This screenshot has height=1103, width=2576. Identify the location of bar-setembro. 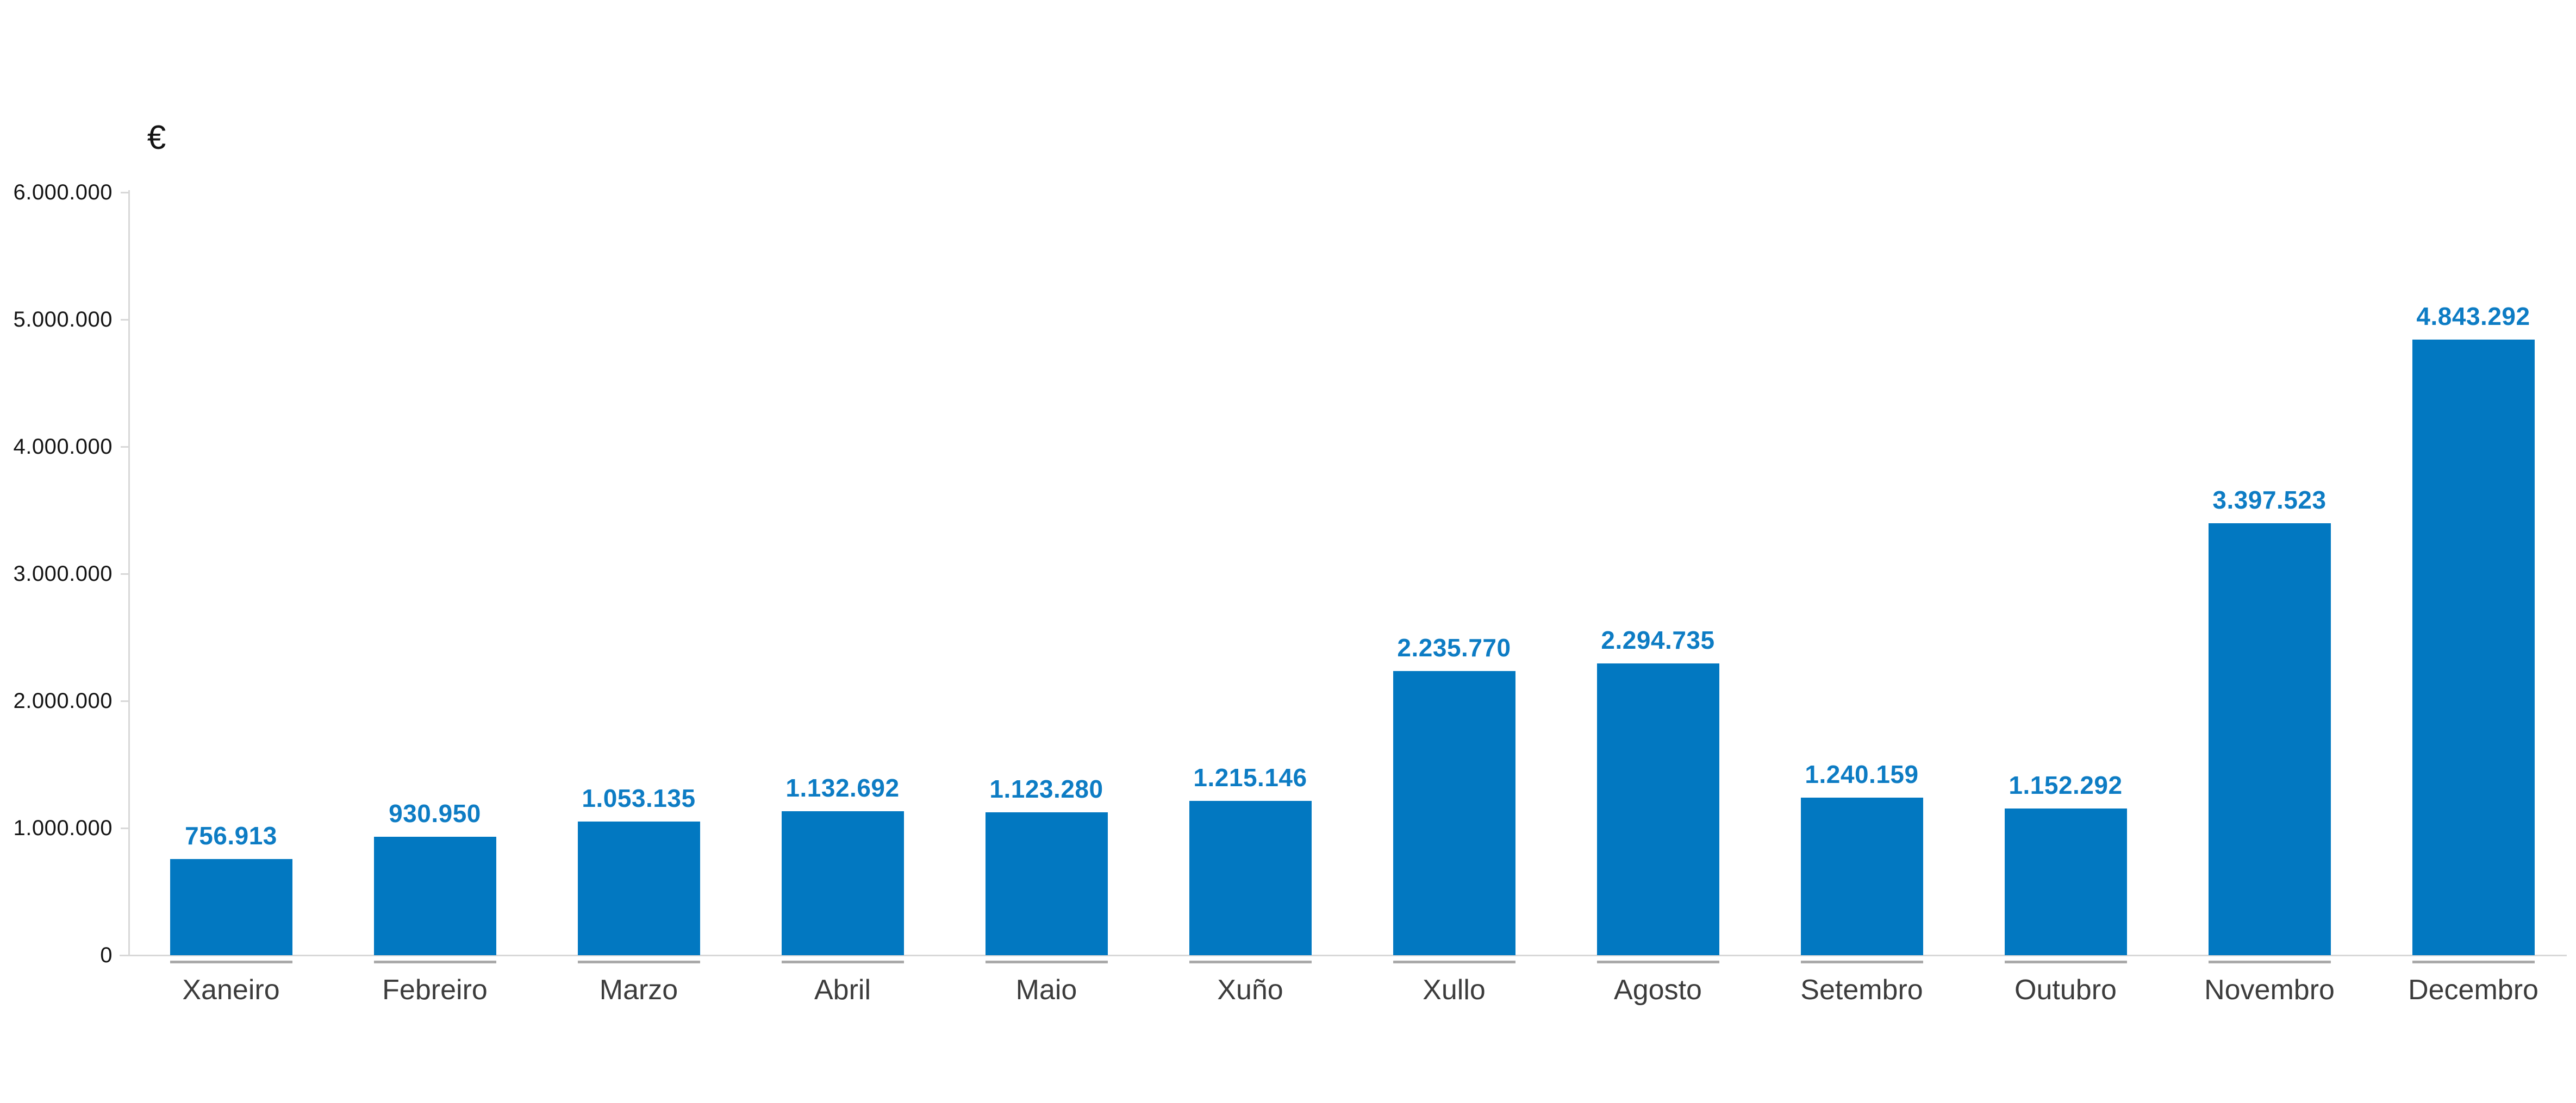
(1862, 876).